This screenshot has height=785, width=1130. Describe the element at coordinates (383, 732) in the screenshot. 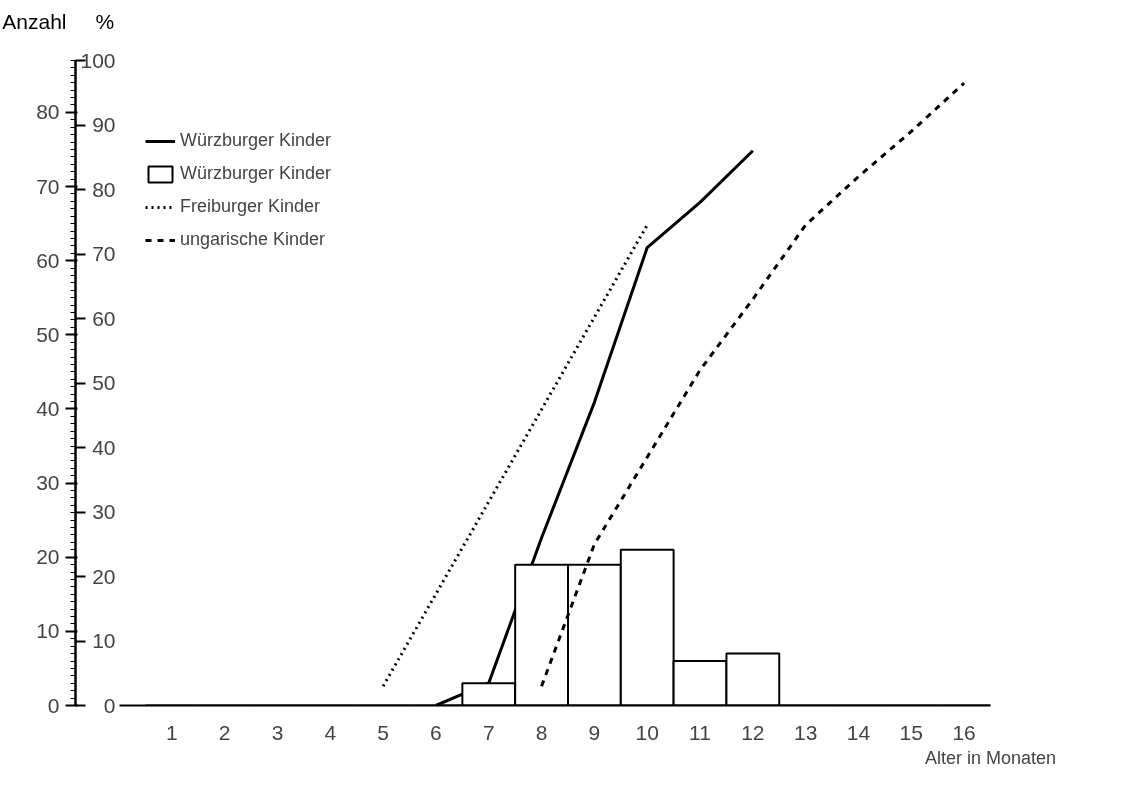

I see `x-tick-label: 5` at that location.